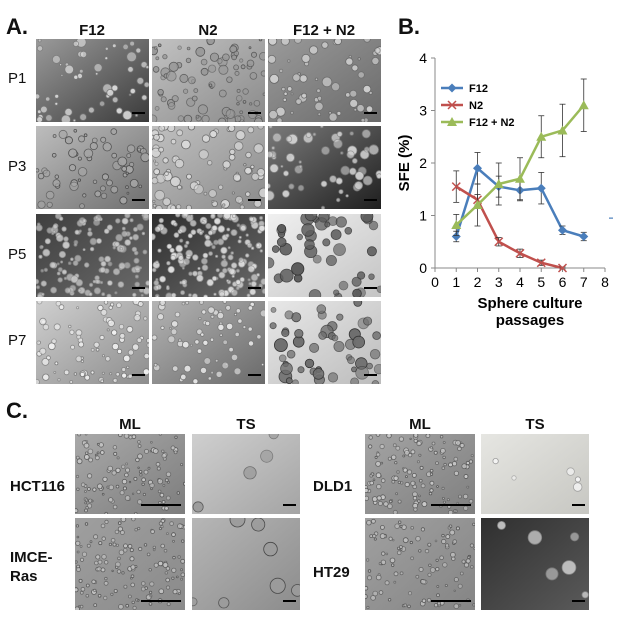 Image resolution: width=626 pixels, height=622 pixels. Describe the element at coordinates (509, 227) in the screenshot. I see `series-line` at that location.